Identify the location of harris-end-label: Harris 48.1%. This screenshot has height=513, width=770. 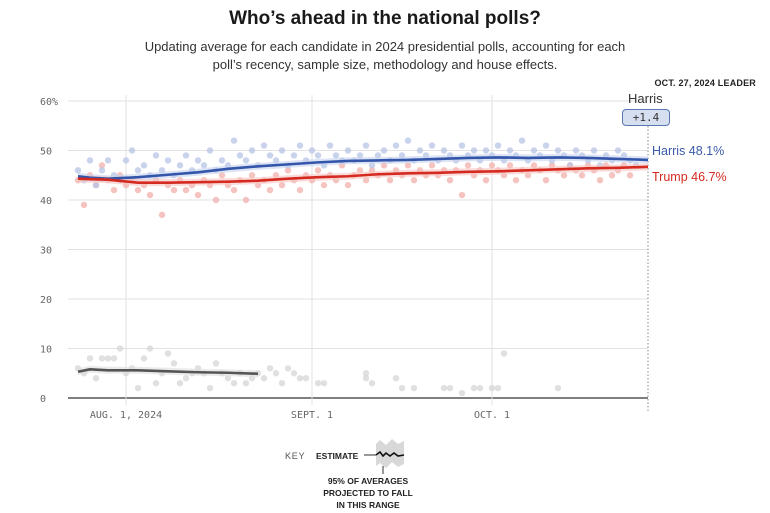
(688, 151).